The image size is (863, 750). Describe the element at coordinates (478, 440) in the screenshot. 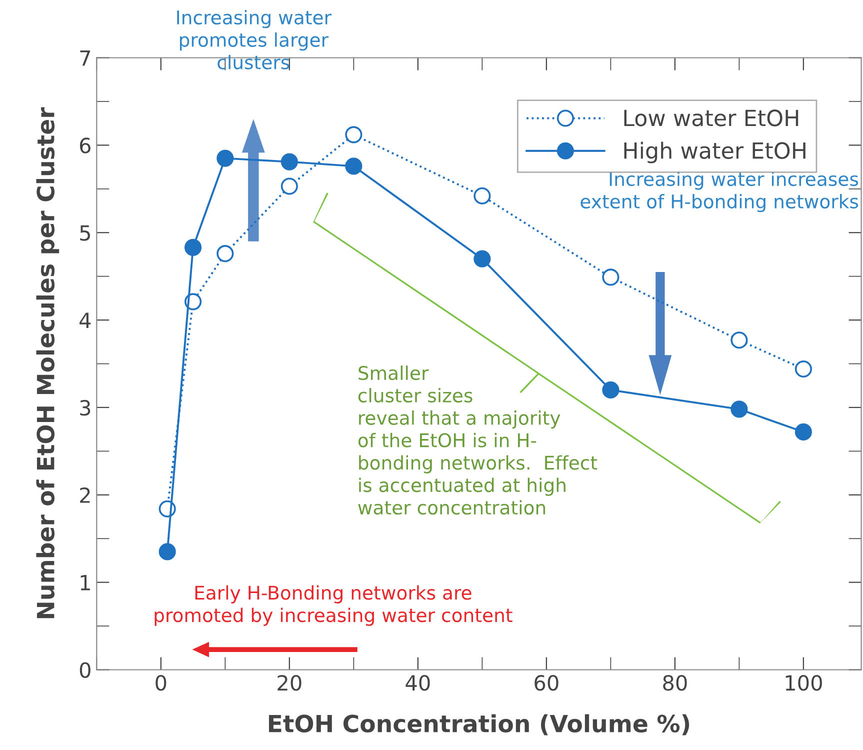

I see `annotation: Smaller cluster sizes reveal that a majority of the EtOH is in H- bonding networks. Effect is accentuated at high water concentration` at that location.